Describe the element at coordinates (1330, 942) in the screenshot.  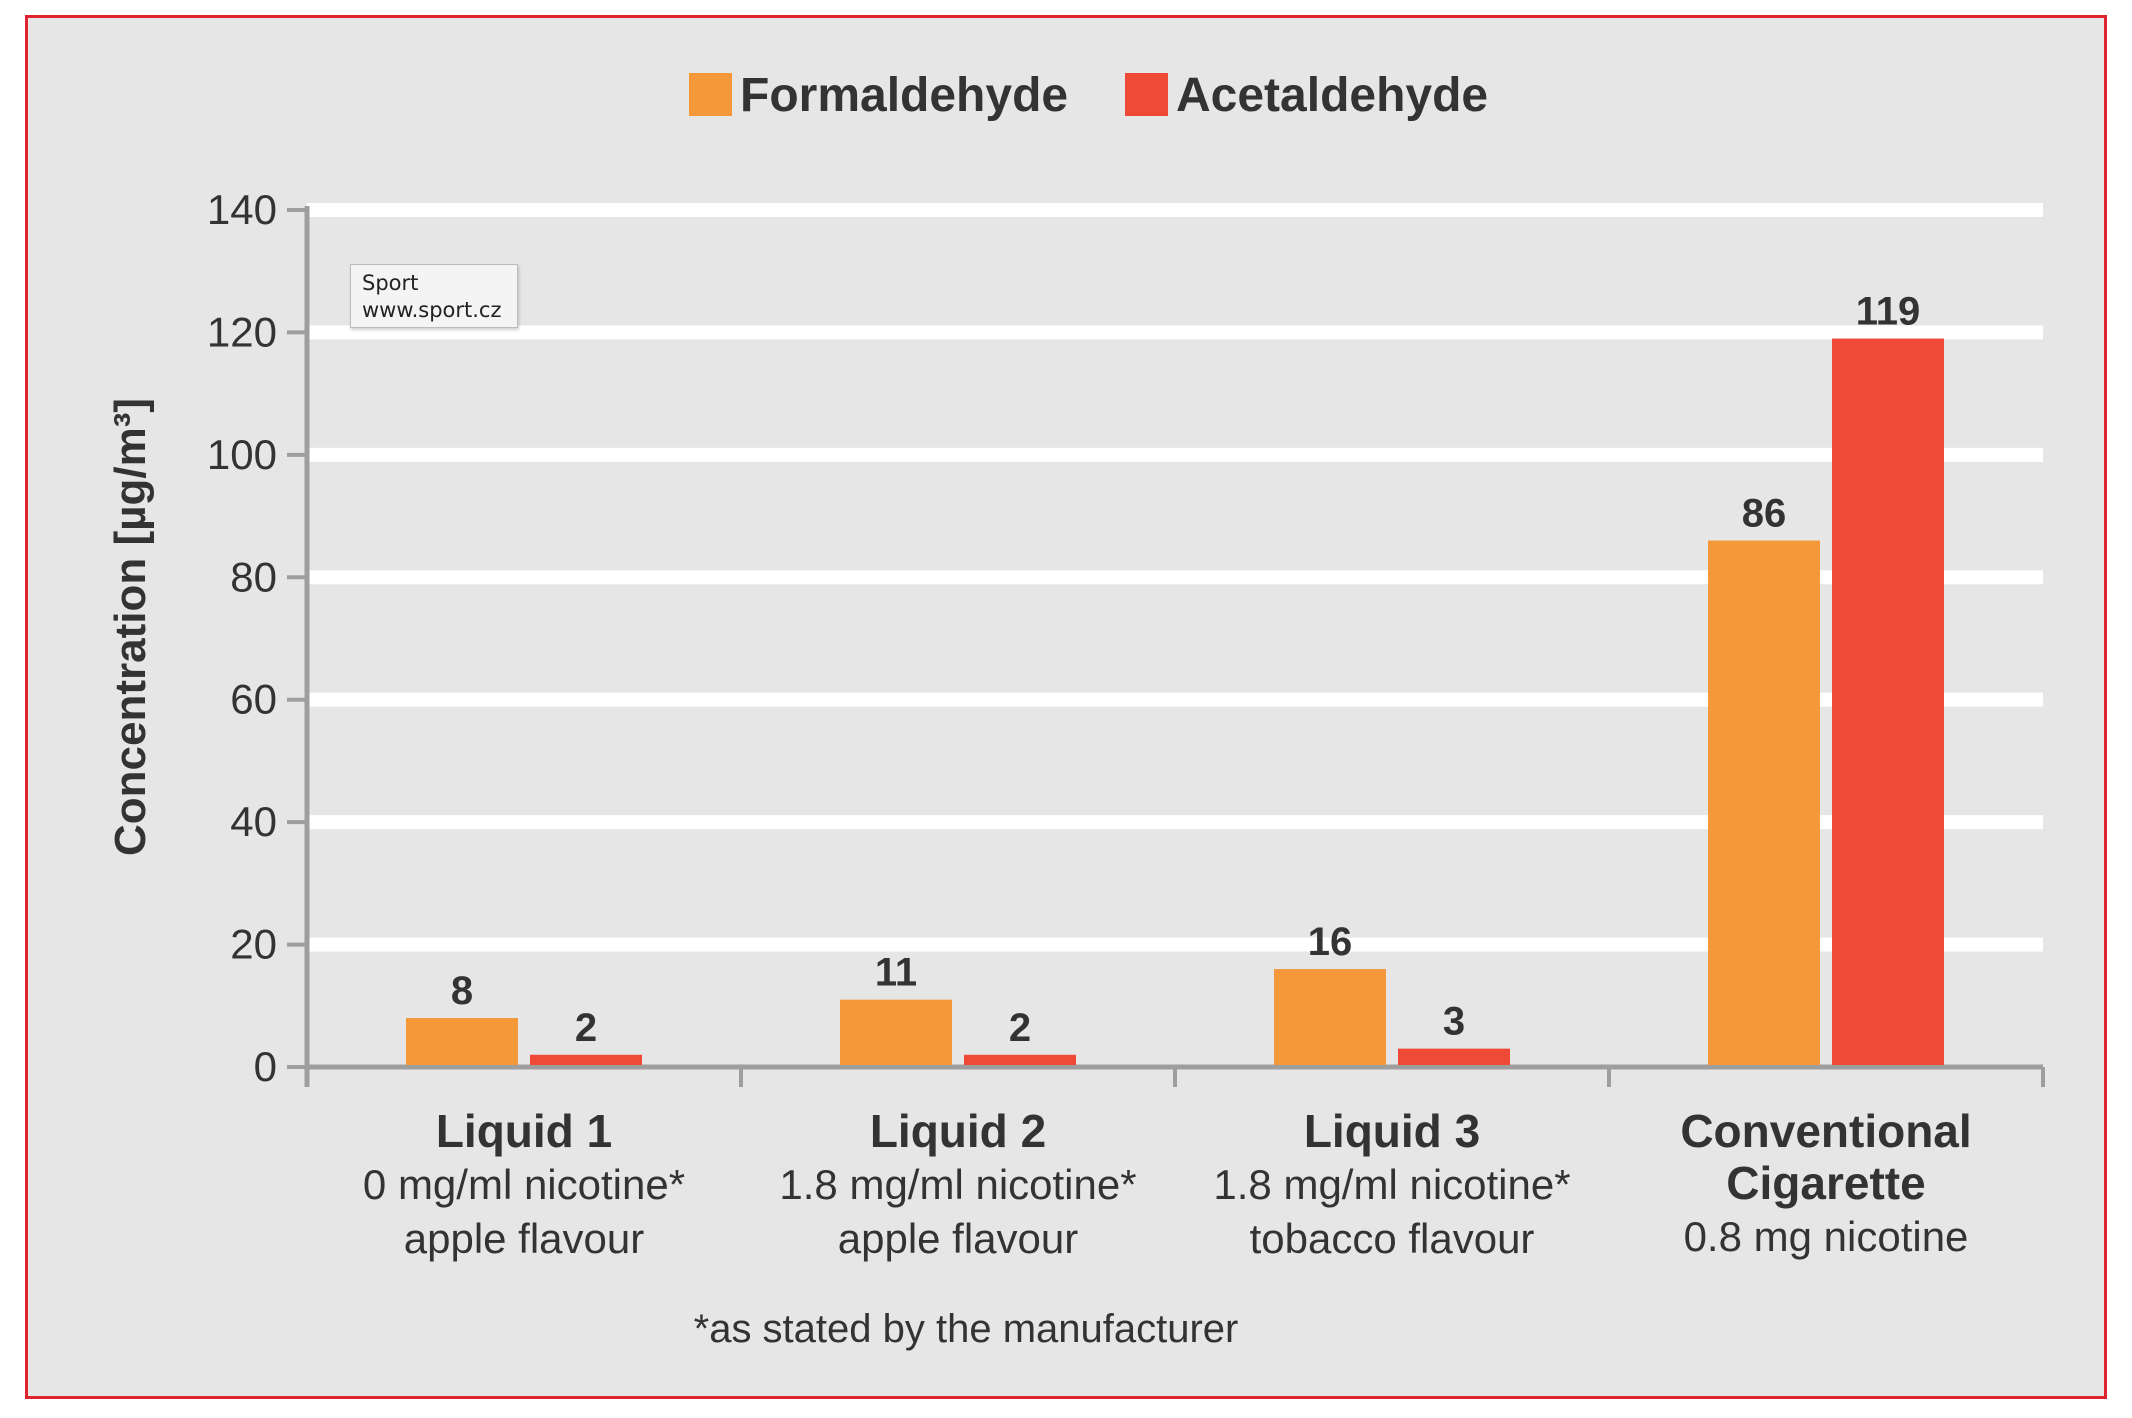
I see `data-label: 16` at that location.